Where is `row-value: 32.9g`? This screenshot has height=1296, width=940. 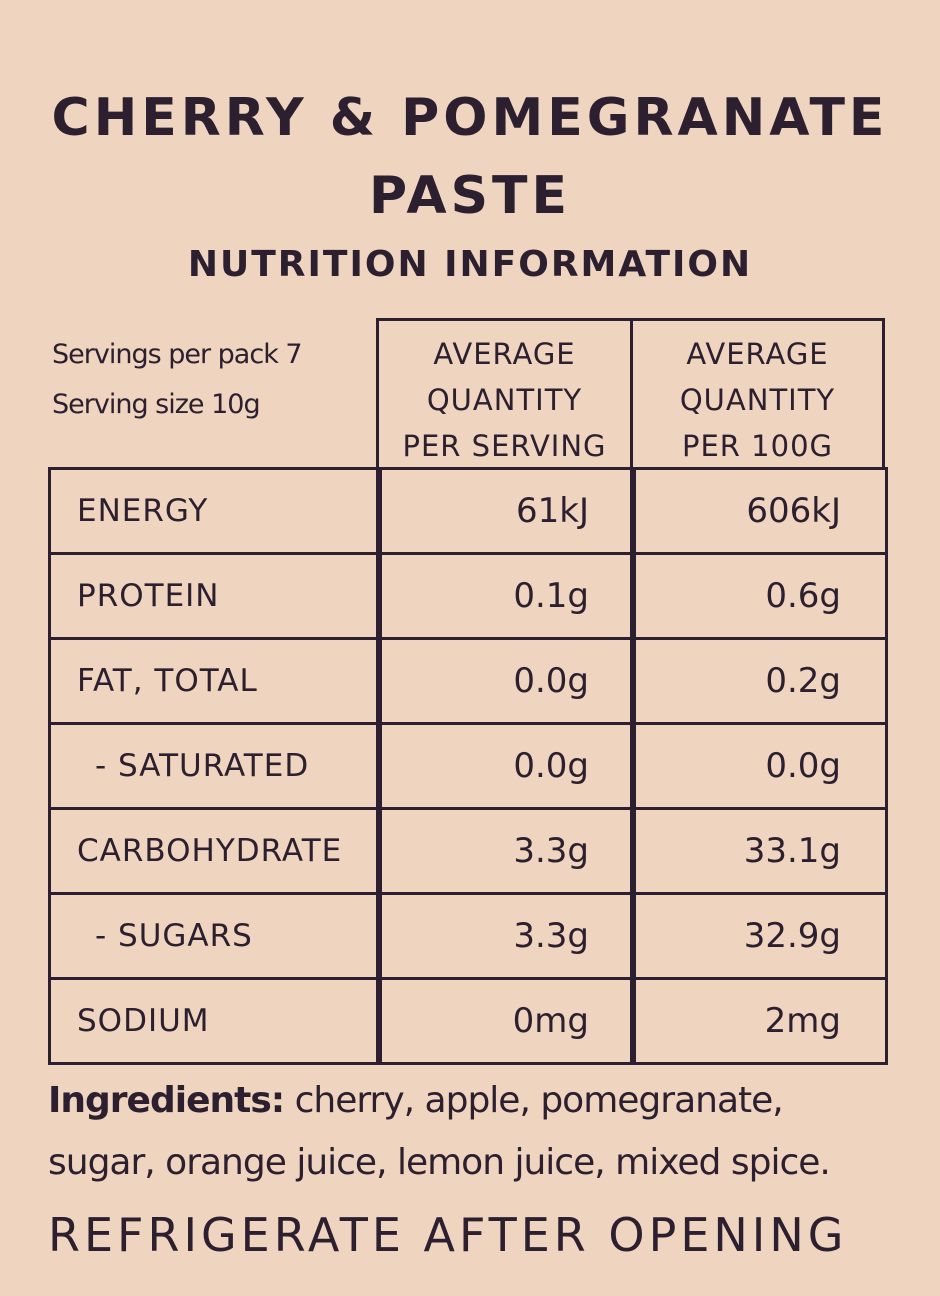
row-value: 32.9g is located at coordinates (759, 936).